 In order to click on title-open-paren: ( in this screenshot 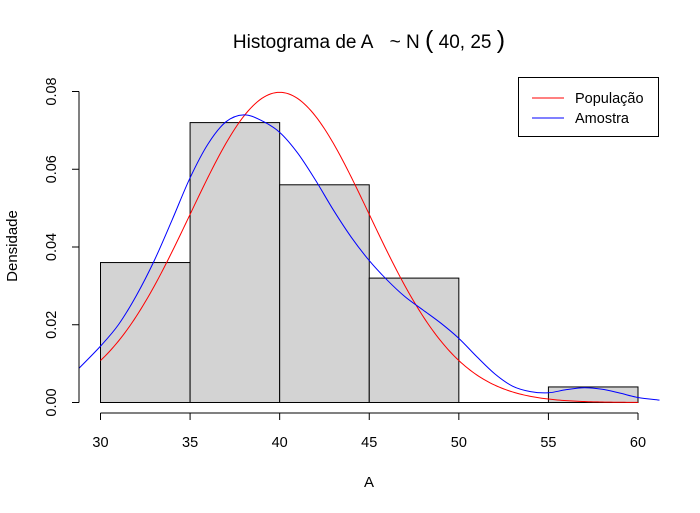, I will do `click(429, 40)`.